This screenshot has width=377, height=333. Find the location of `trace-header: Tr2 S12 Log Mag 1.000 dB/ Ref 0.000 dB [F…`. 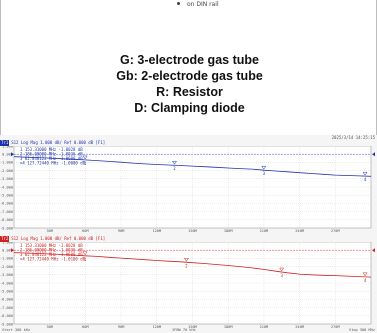

trace-header: Tr2 S12 Log Mag 1.000 dB/ Ref 0.000 dB [F… is located at coordinates (52, 239).